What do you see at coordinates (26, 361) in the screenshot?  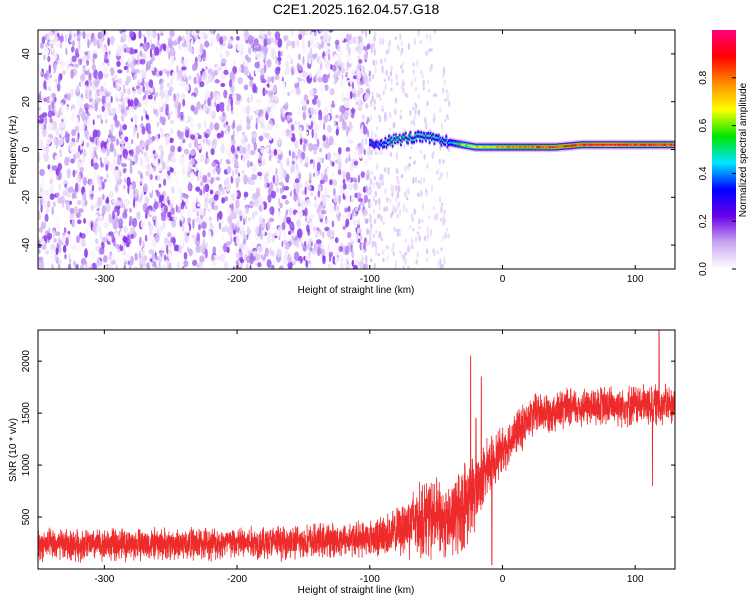 I see `y-tick-label: 2000` at bounding box center [26, 361].